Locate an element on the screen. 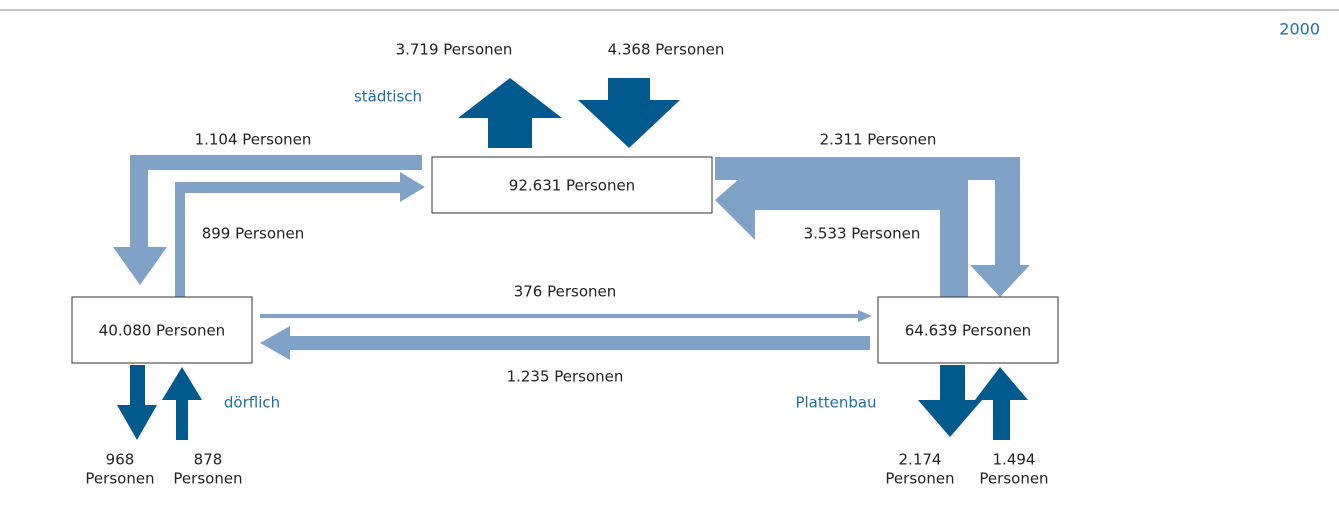  arrow-urban-village is located at coordinates (267, 220).